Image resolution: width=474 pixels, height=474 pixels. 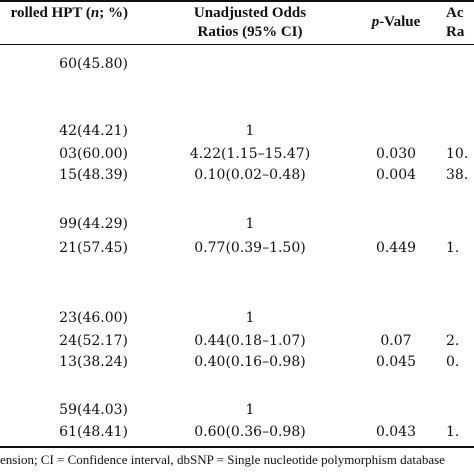 I want to click on cell-hpt: 23(46.00), so click(x=93, y=318).